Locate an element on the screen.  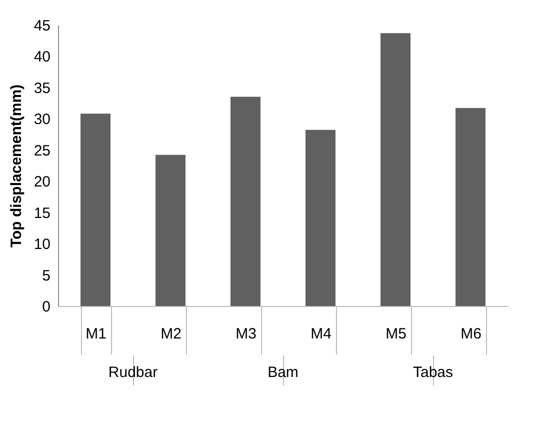
y-tick-label: 40 is located at coordinates (42, 57).